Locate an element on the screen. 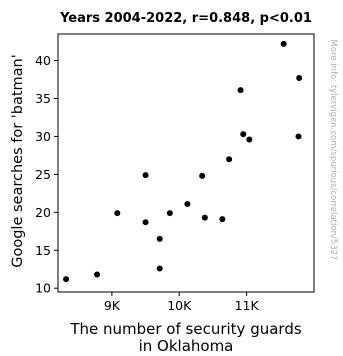 The width and height of the screenshot is (343, 356). y-tick-label: 10 is located at coordinates (43, 288).